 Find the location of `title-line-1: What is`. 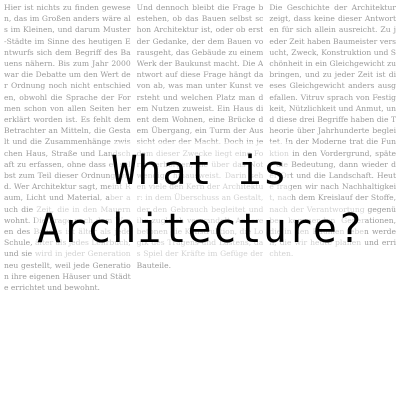

title-line-1: What is is located at coordinates (200, 171).